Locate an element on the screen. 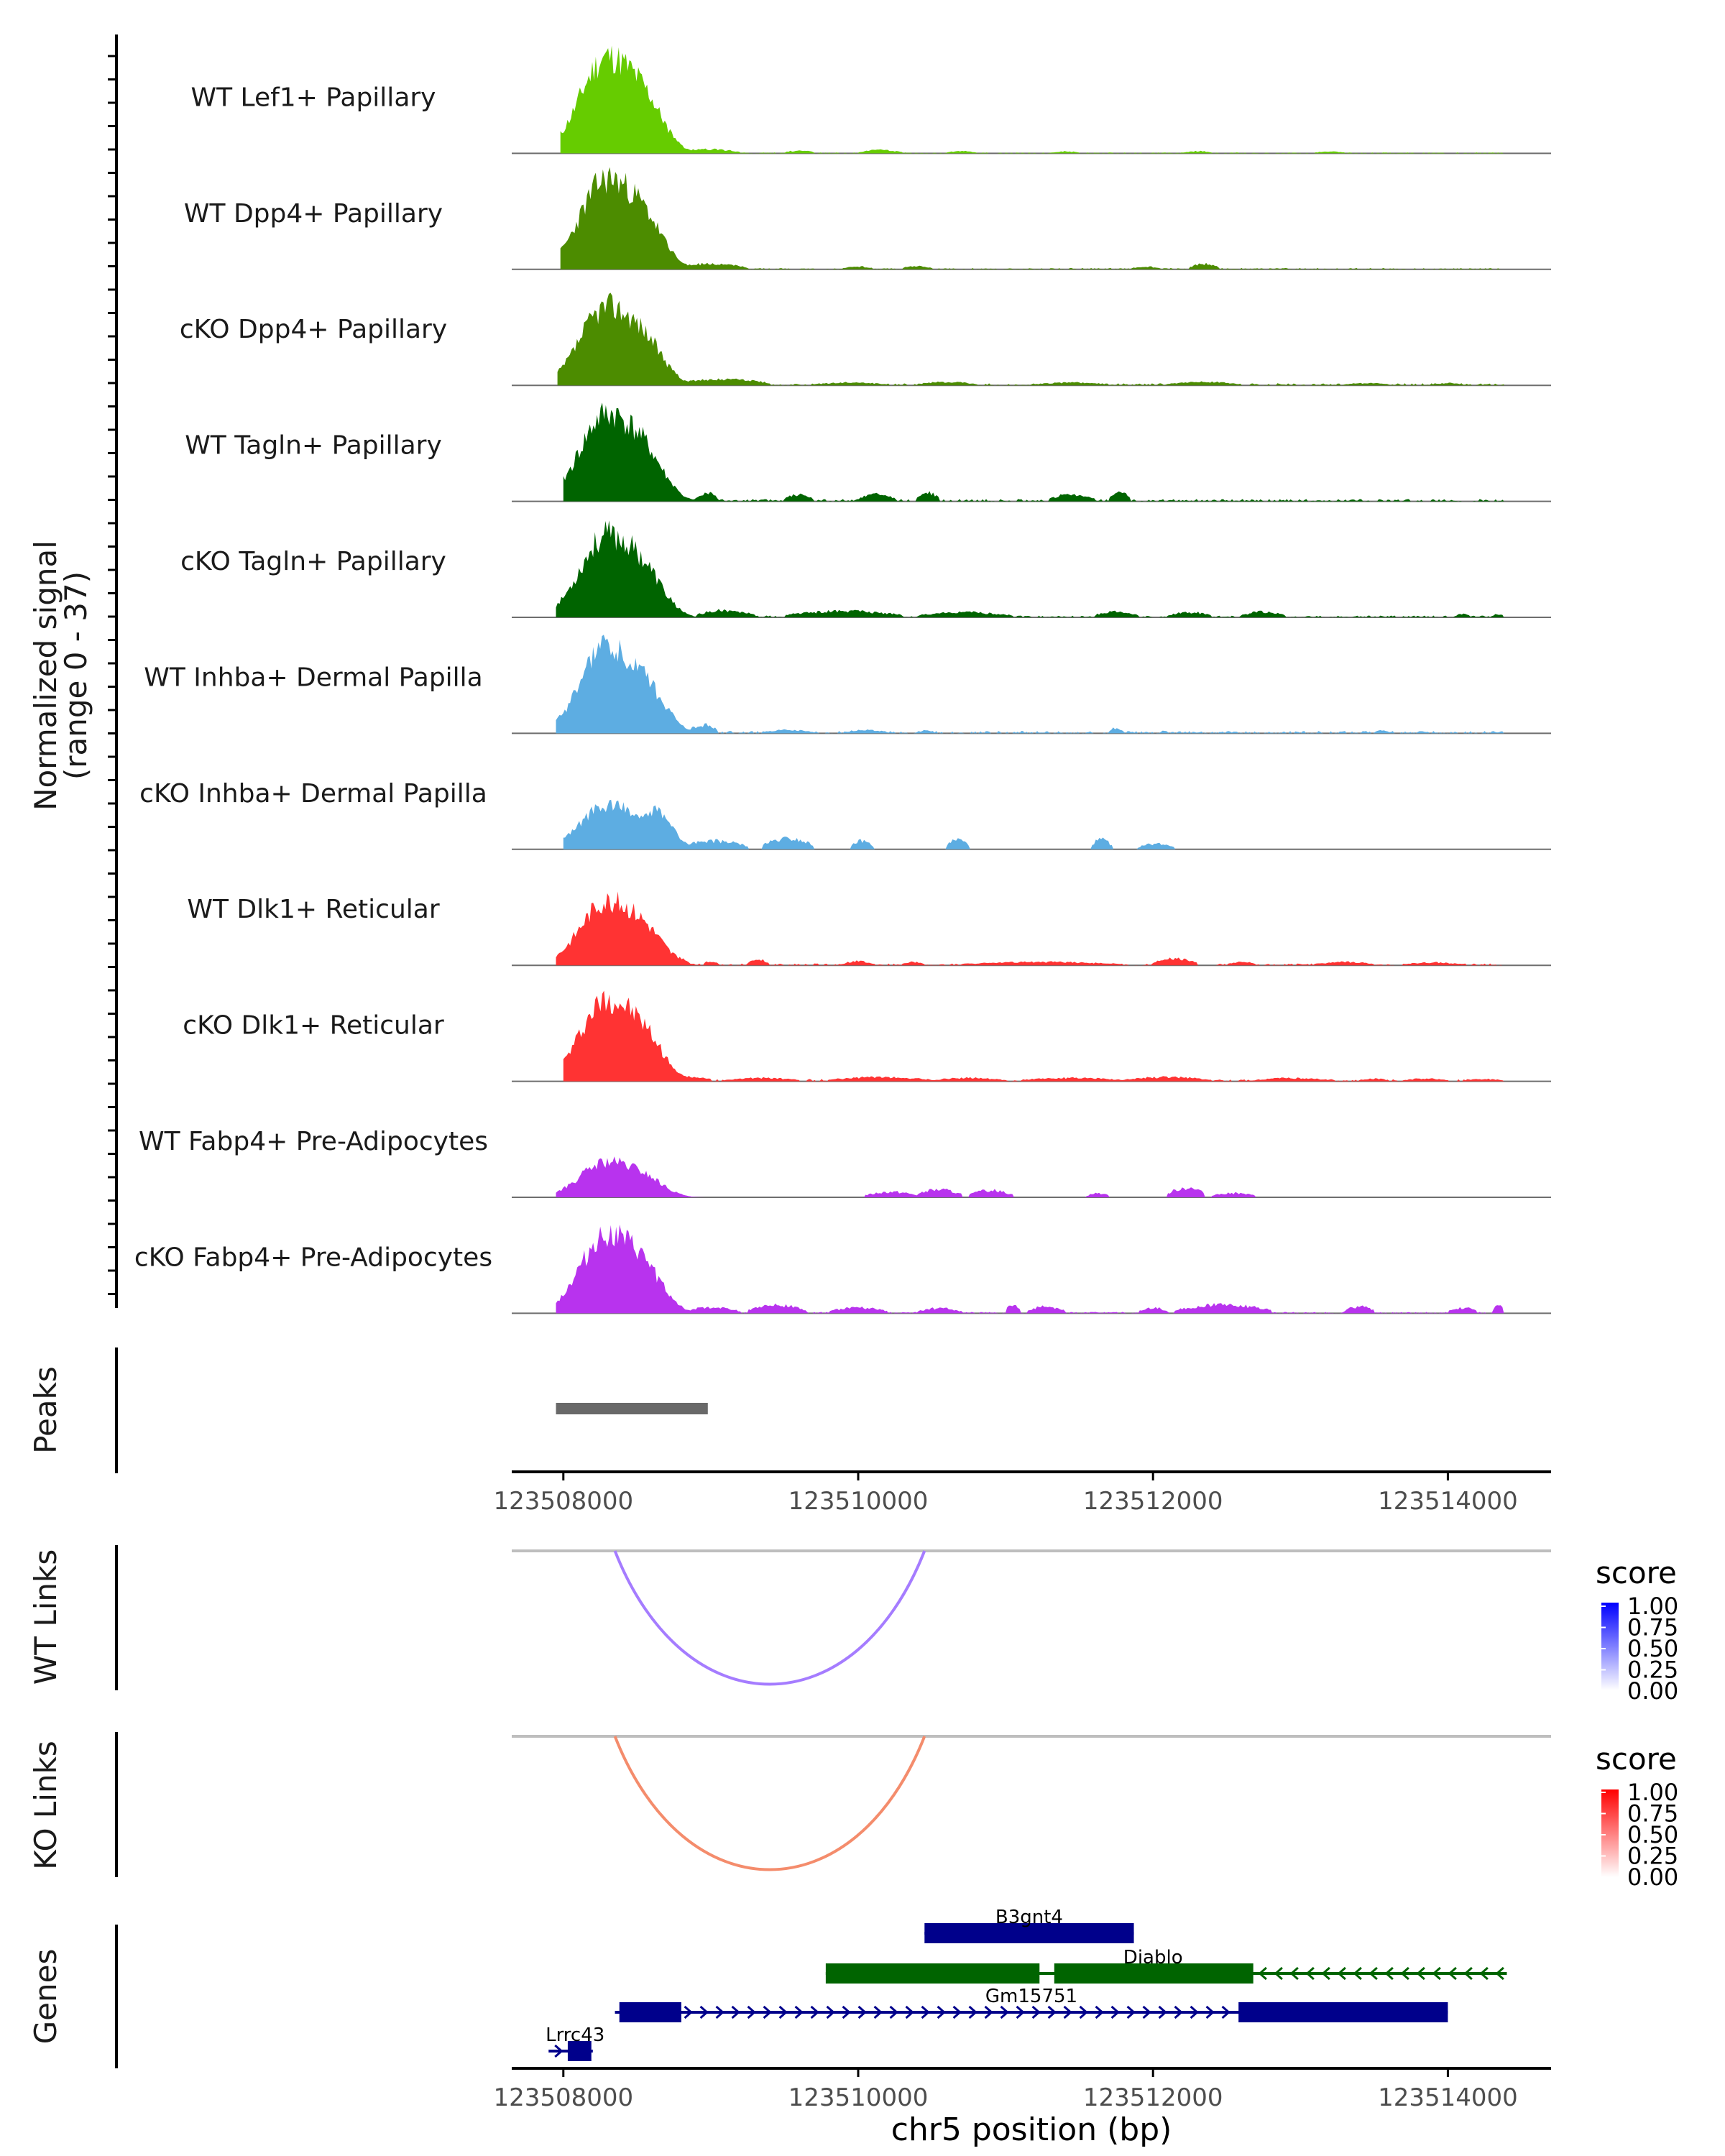 Image resolution: width=1725 pixels, height=2156 pixels. ko-legend-title: score is located at coordinates (1636, 1759).